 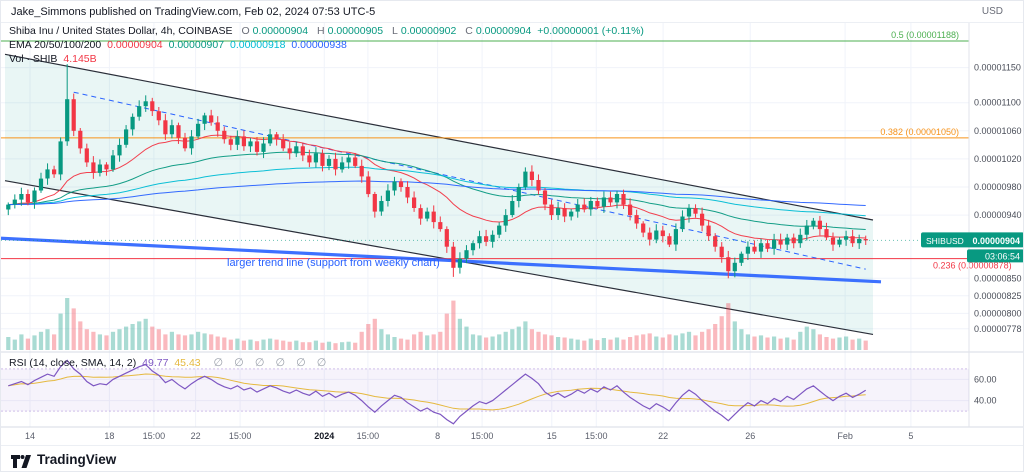 I want to click on volume-legend-row: Vol · SHIB 4.145B, so click(x=53, y=59).